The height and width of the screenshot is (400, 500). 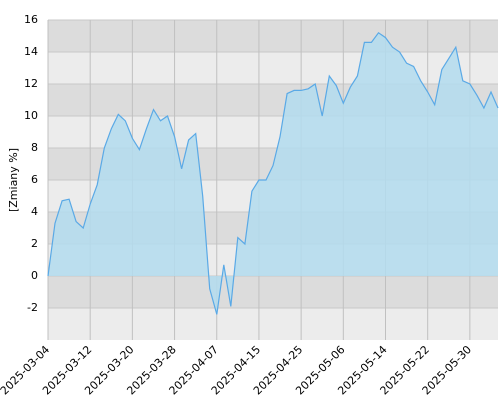 I want to click on y-tick-label: 10, so click(x=31, y=115).